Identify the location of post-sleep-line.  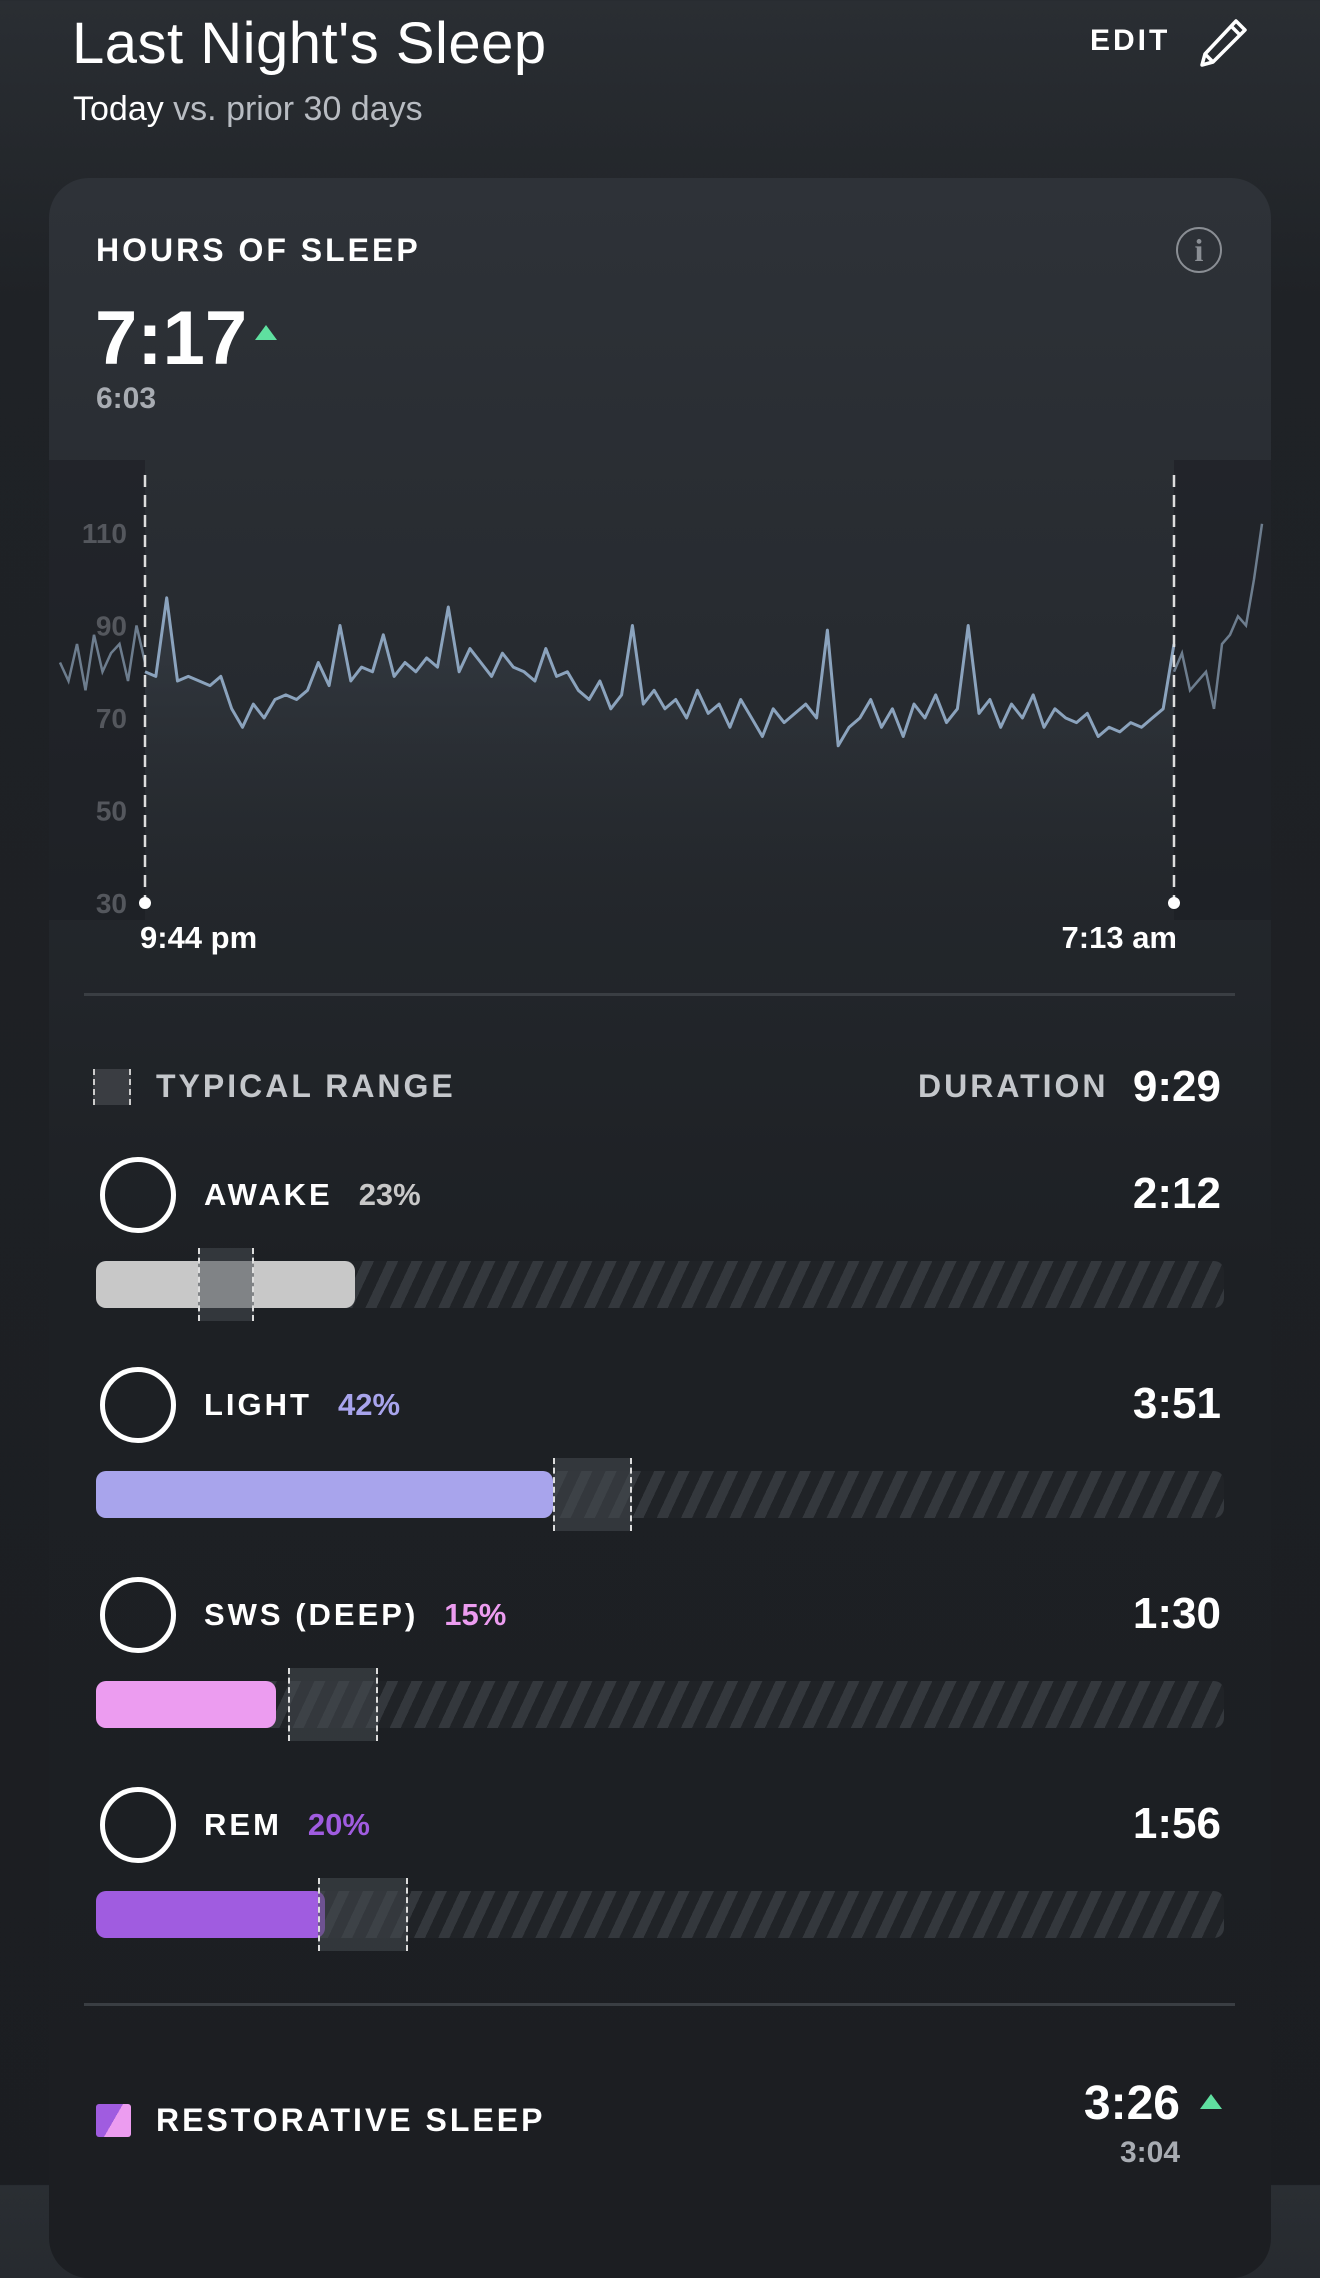
(1218, 616).